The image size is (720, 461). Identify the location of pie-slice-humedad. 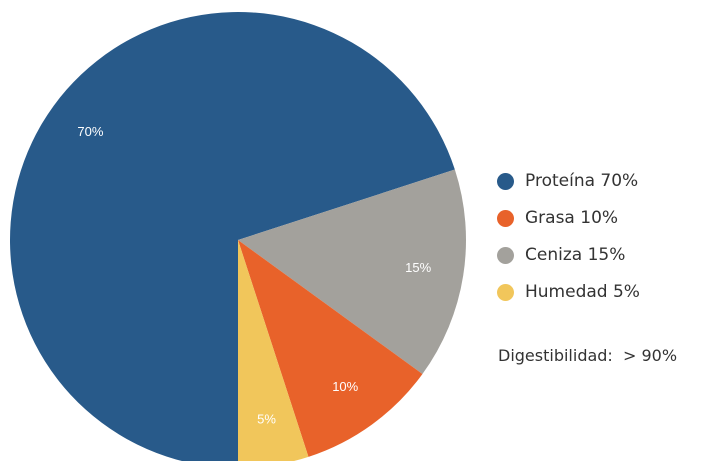
(273, 350).